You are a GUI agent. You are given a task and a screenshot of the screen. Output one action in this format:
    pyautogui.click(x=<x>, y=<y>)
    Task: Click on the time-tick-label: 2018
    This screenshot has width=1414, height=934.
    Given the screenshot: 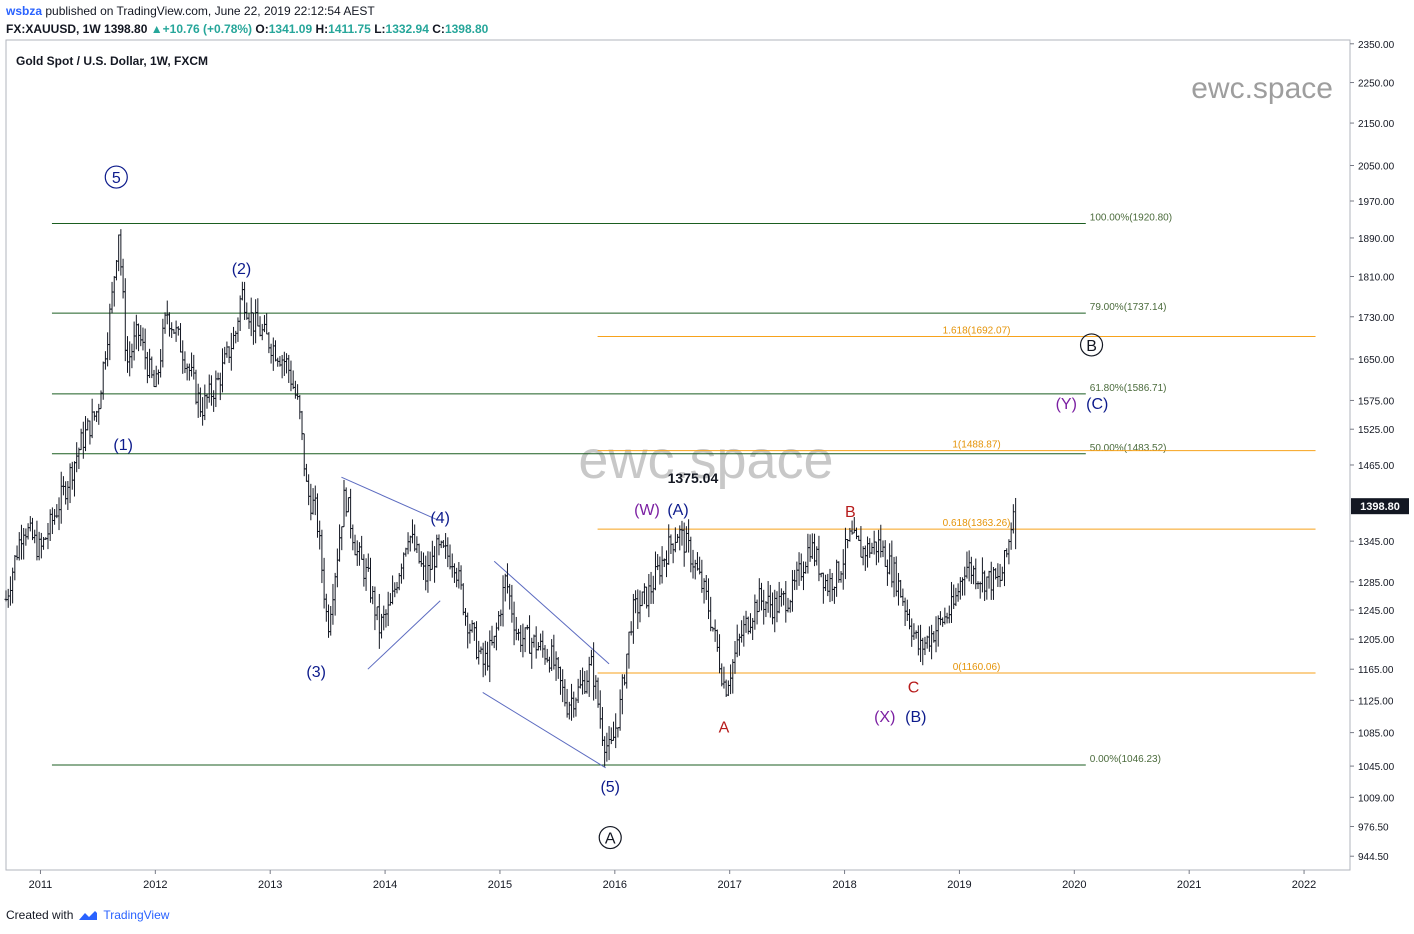 What is the action you would take?
    pyautogui.click(x=844, y=885)
    